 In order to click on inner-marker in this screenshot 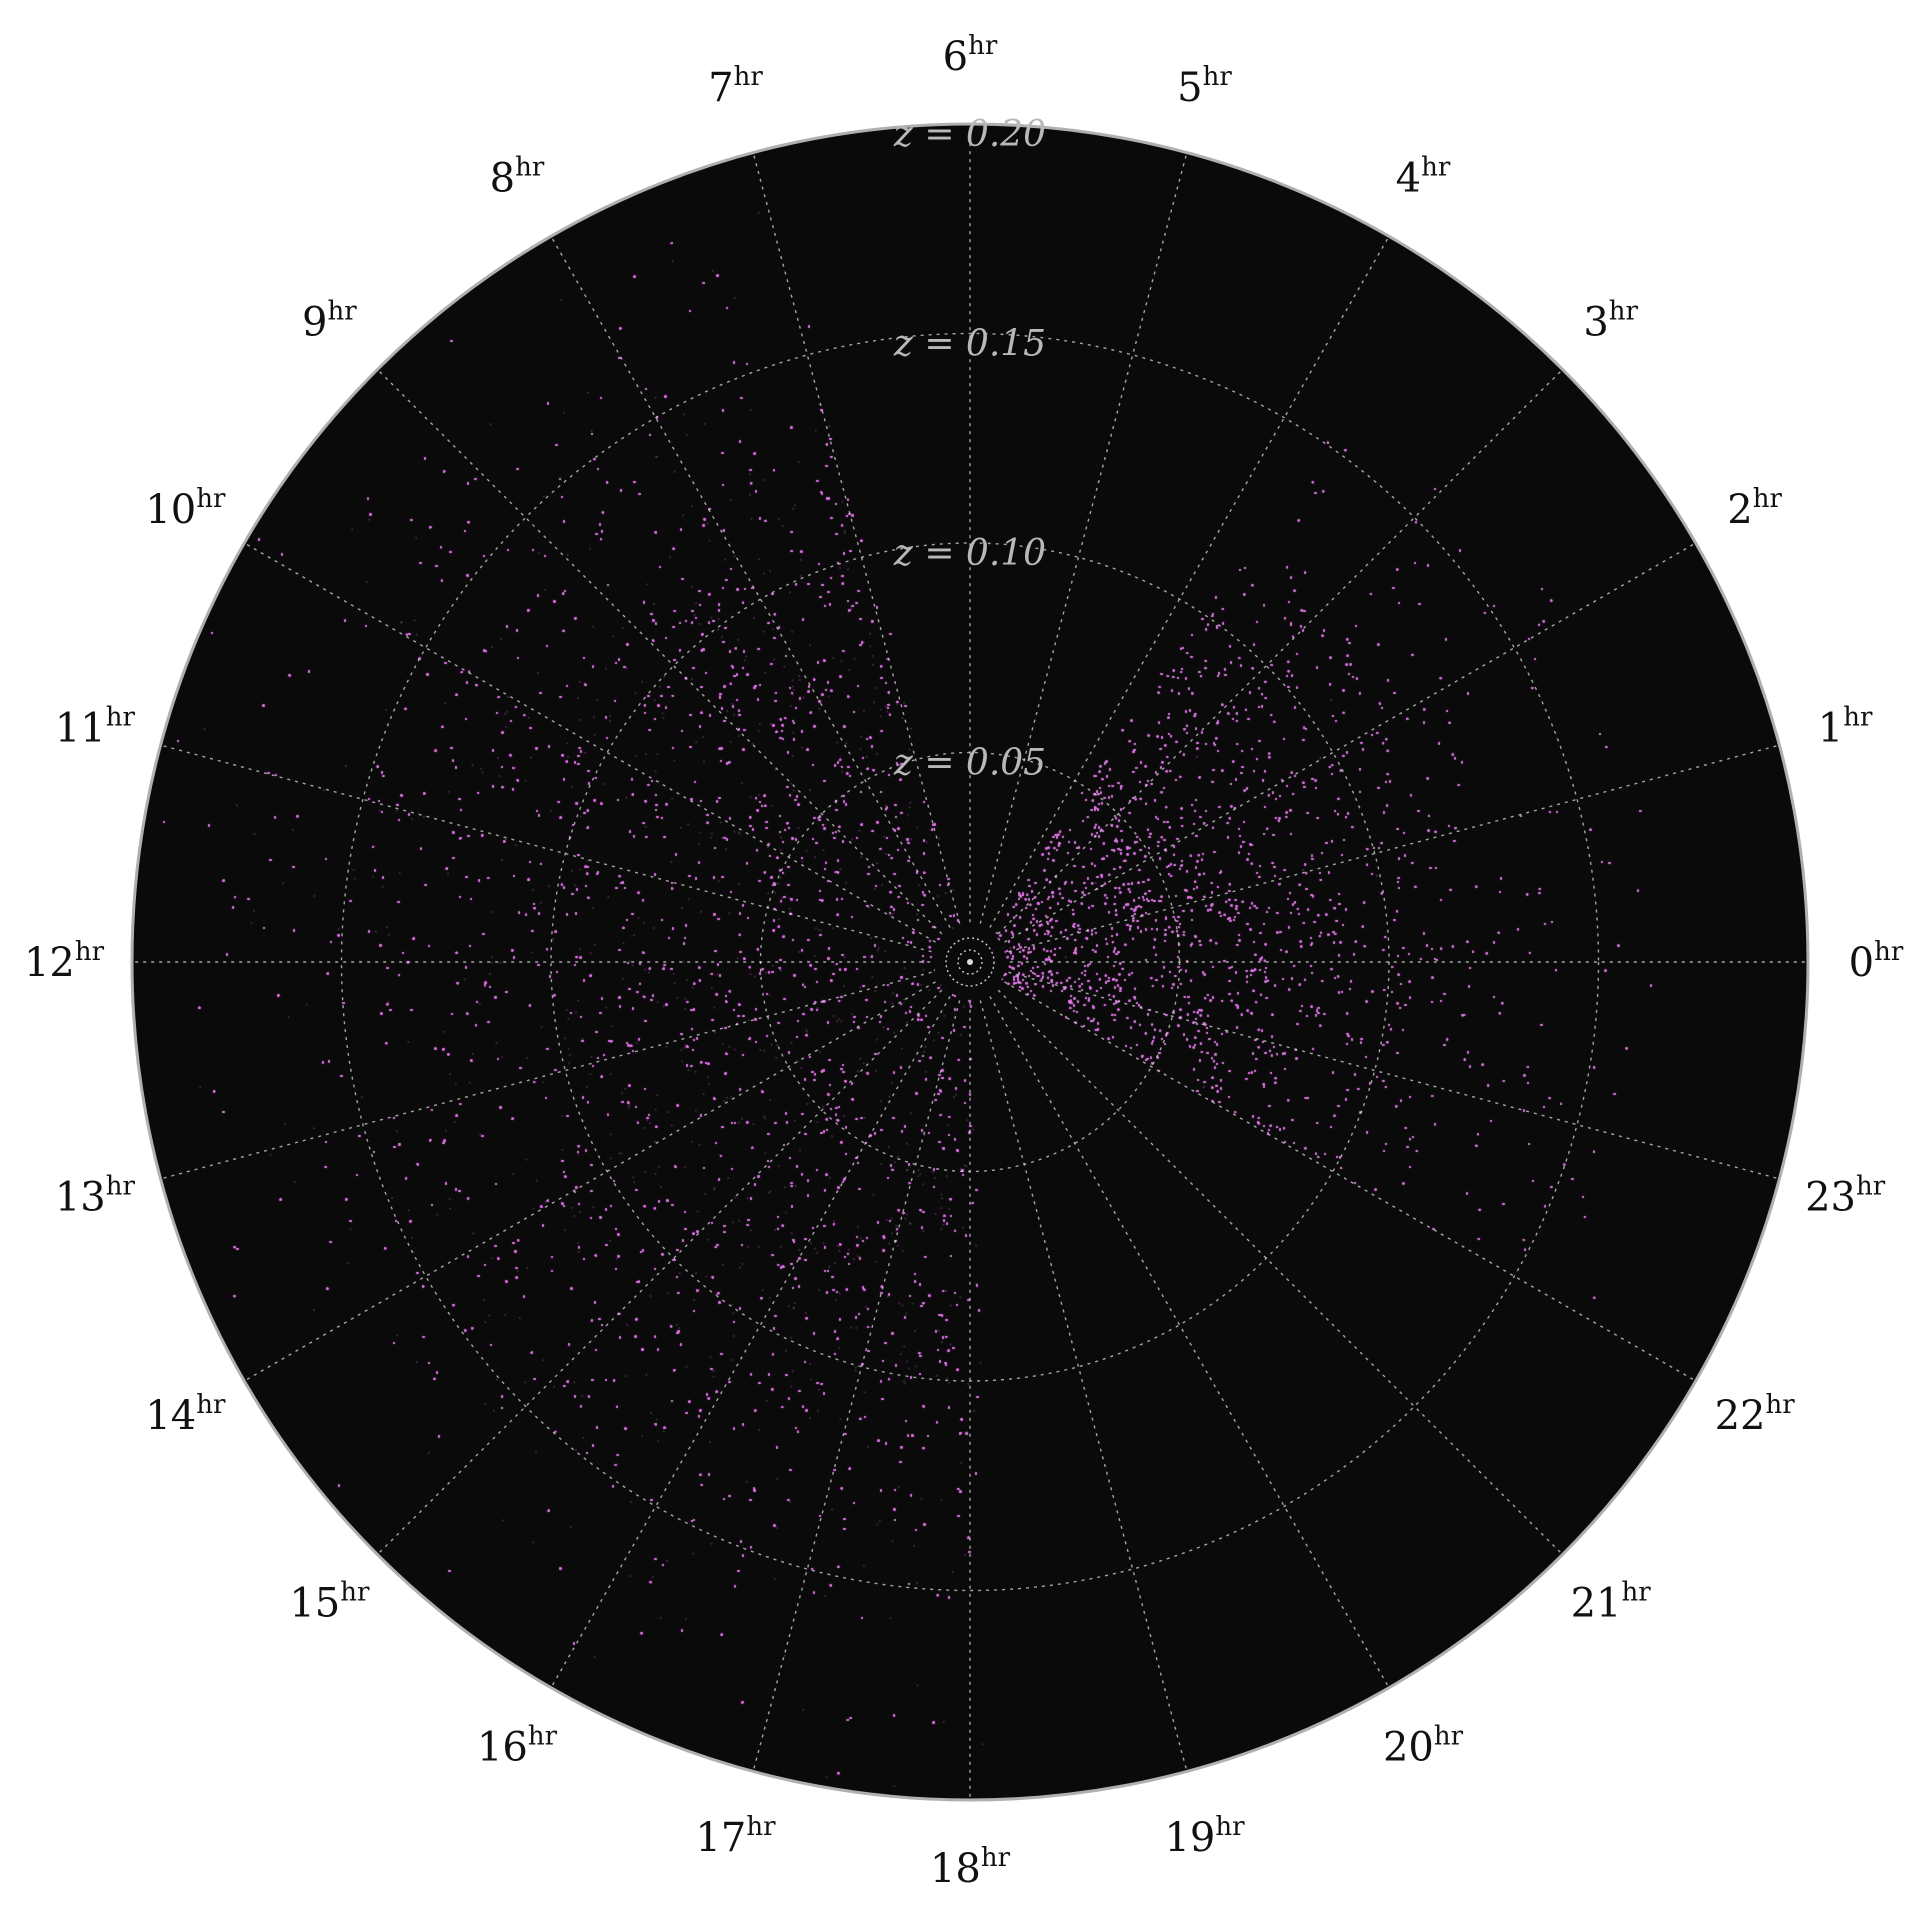, I will do `click(970, 962)`.